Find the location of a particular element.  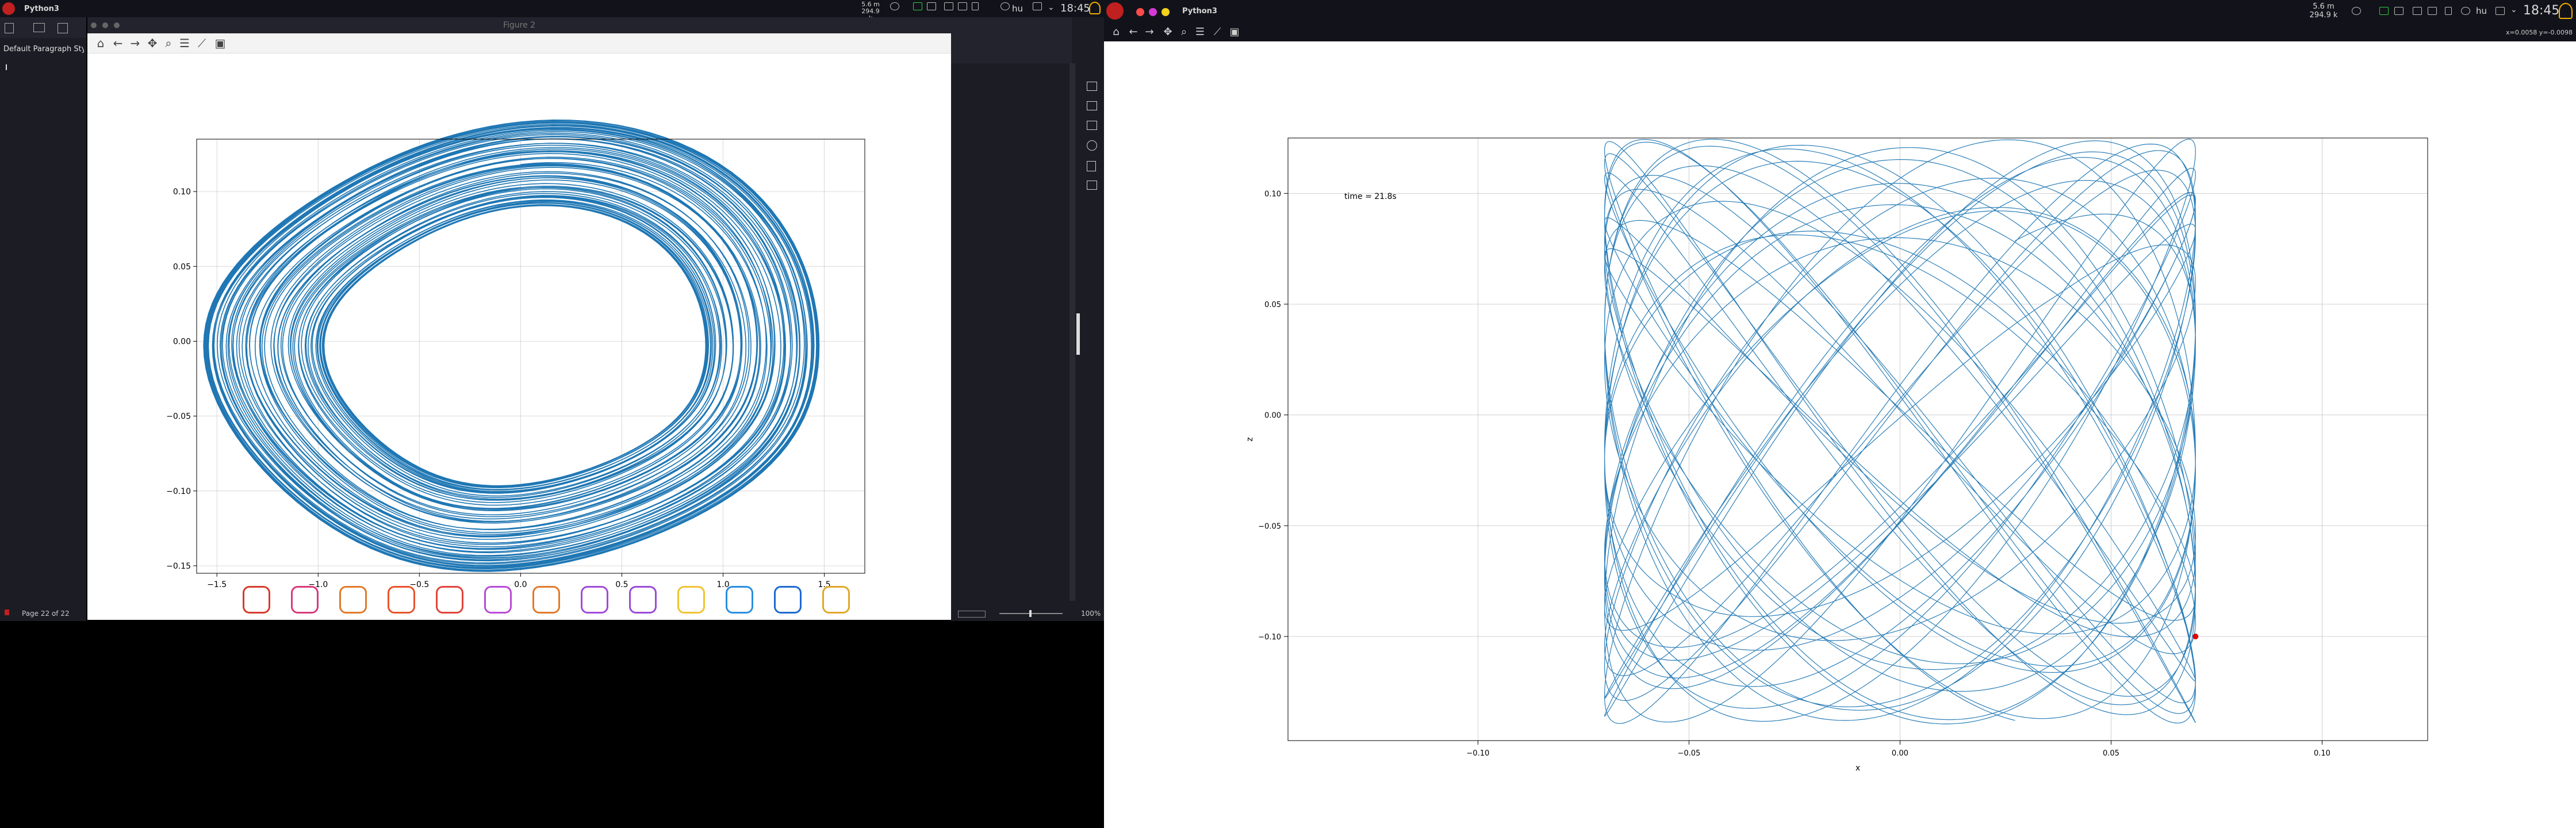

battery-icon-right is located at coordinates (2448, 11).